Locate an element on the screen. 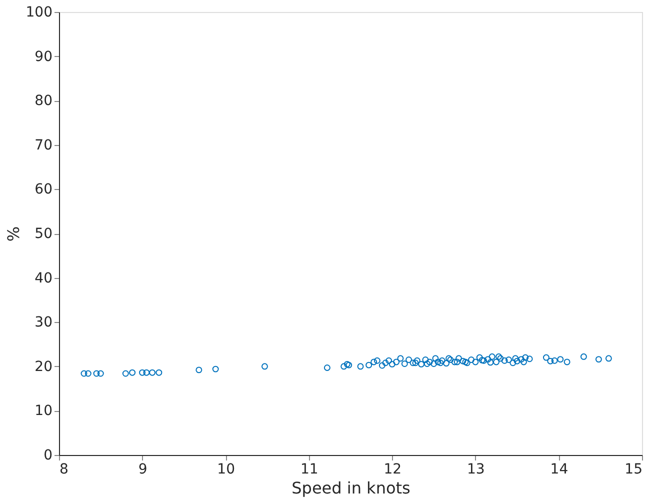  y-tick-label: 60 is located at coordinates (43, 190).